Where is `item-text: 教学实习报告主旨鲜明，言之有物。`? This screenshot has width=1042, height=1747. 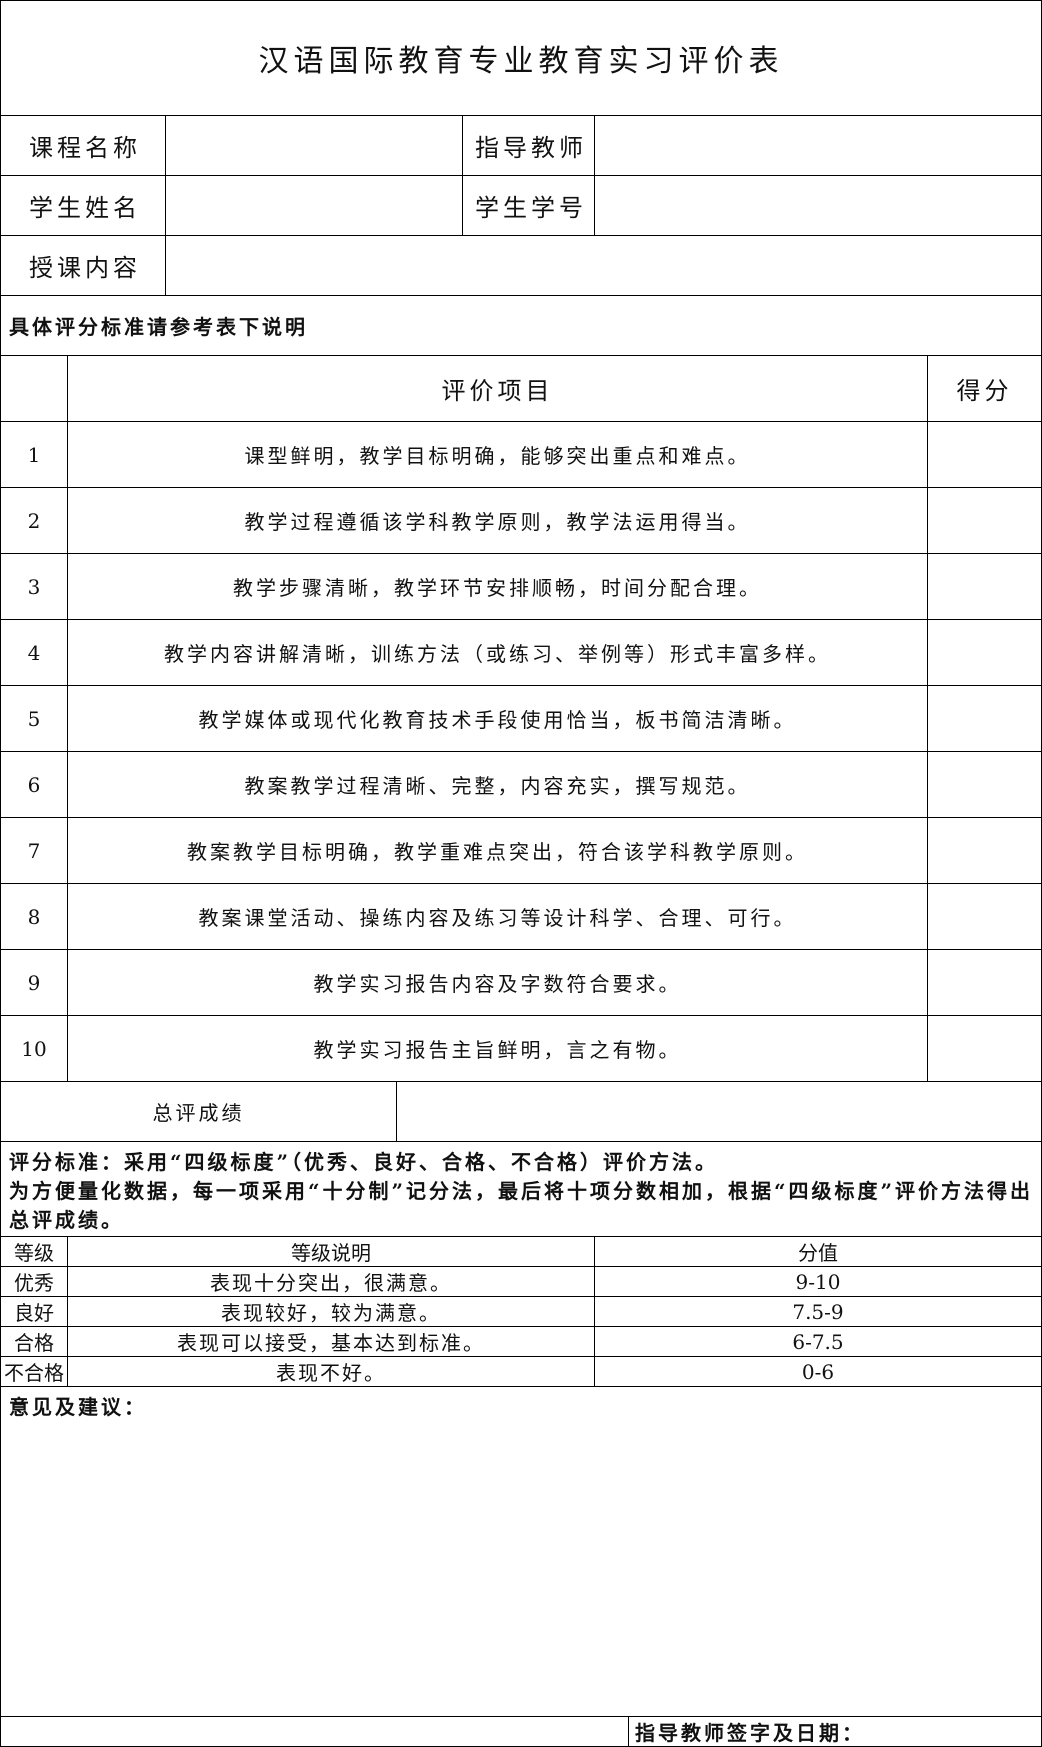
item-text: 教学实习报告主旨鲜明，言之有物。 is located at coordinates (497, 1048).